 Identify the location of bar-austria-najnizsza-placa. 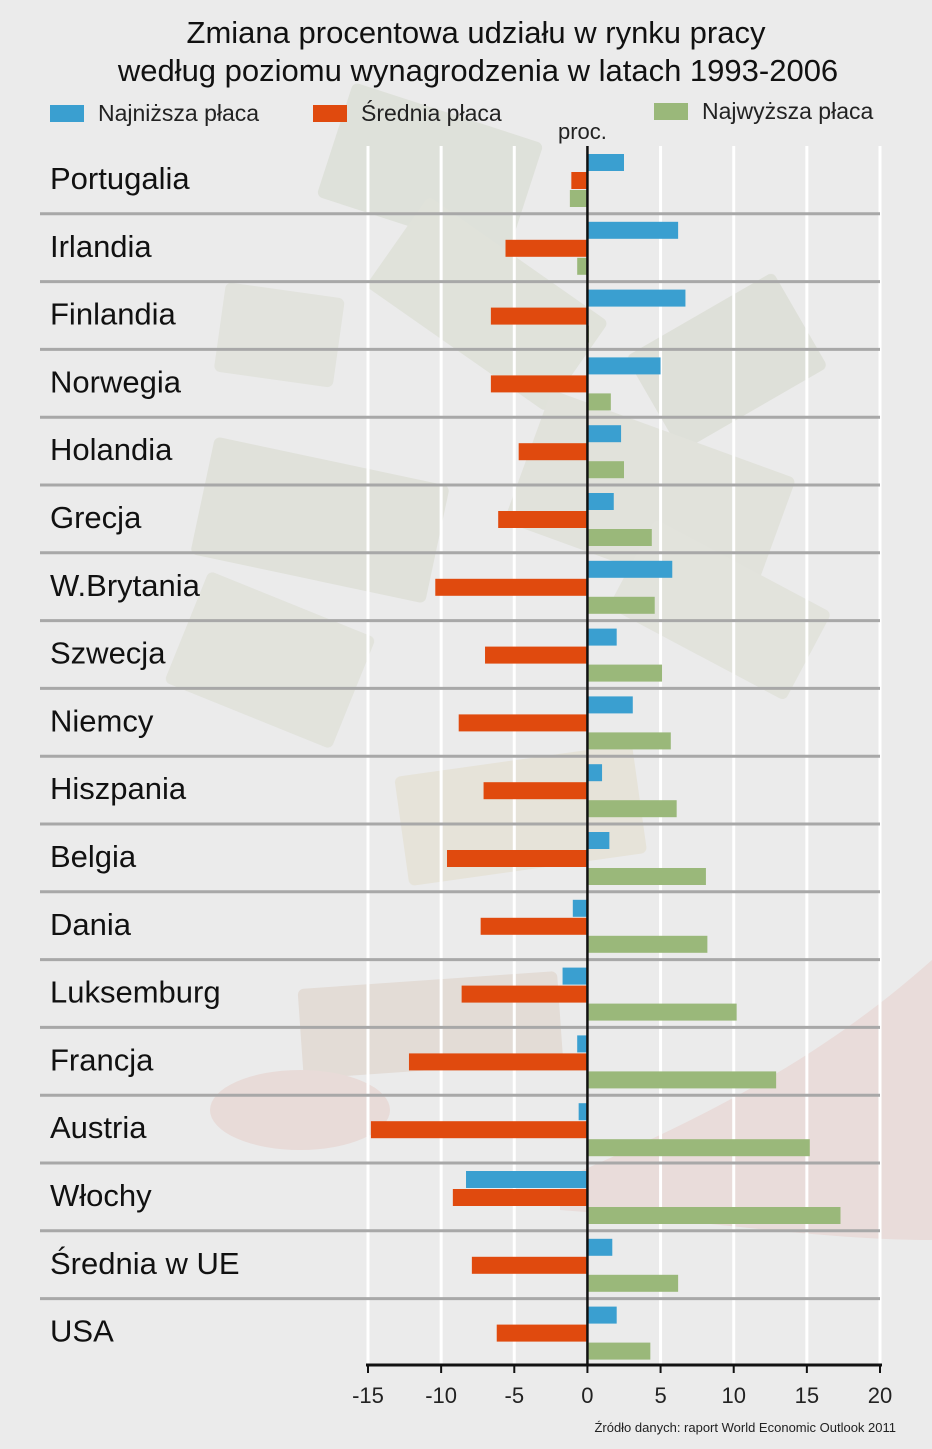
(583, 1112).